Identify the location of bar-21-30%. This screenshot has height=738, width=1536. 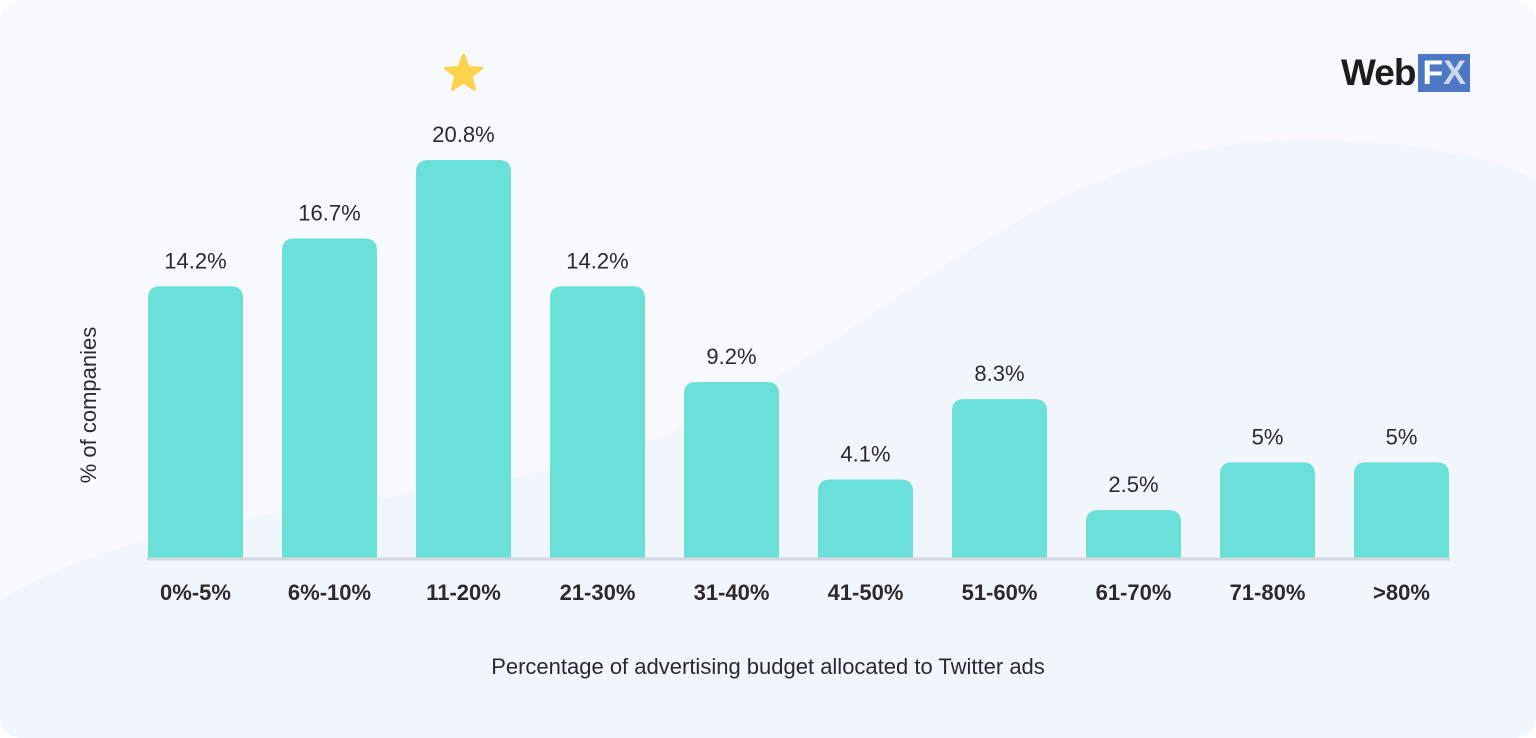
(597, 422).